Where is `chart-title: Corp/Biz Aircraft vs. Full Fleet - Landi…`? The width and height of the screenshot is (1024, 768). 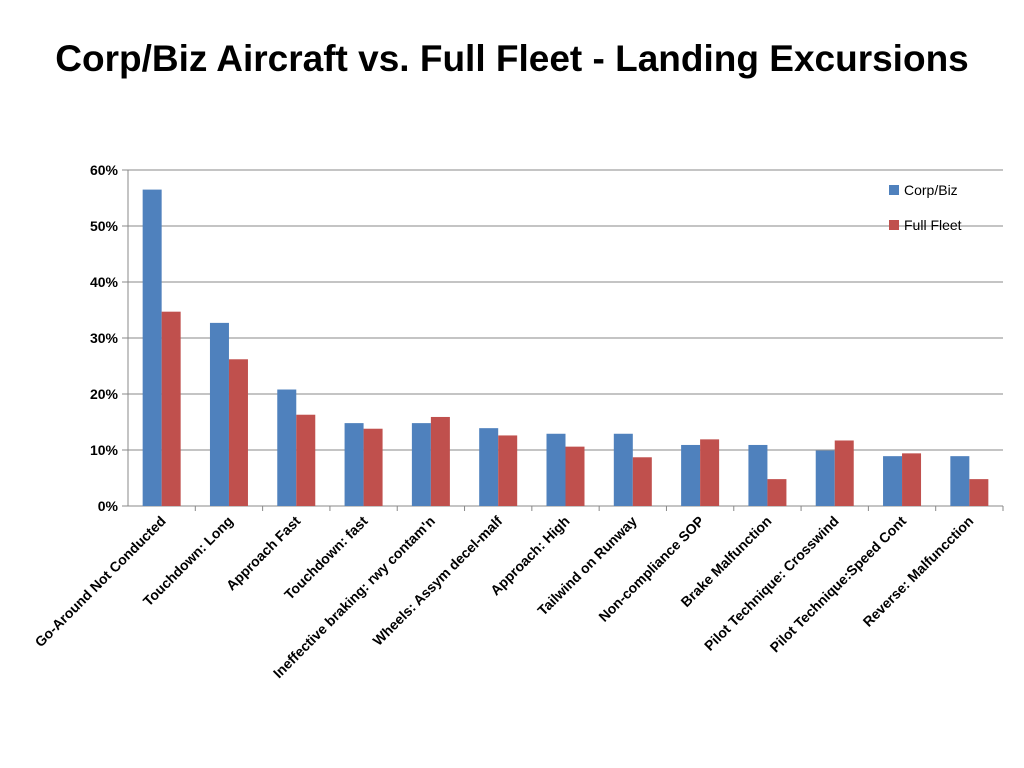
chart-title: Corp/Biz Aircraft vs. Full Fleet - Landi… is located at coordinates (512, 58).